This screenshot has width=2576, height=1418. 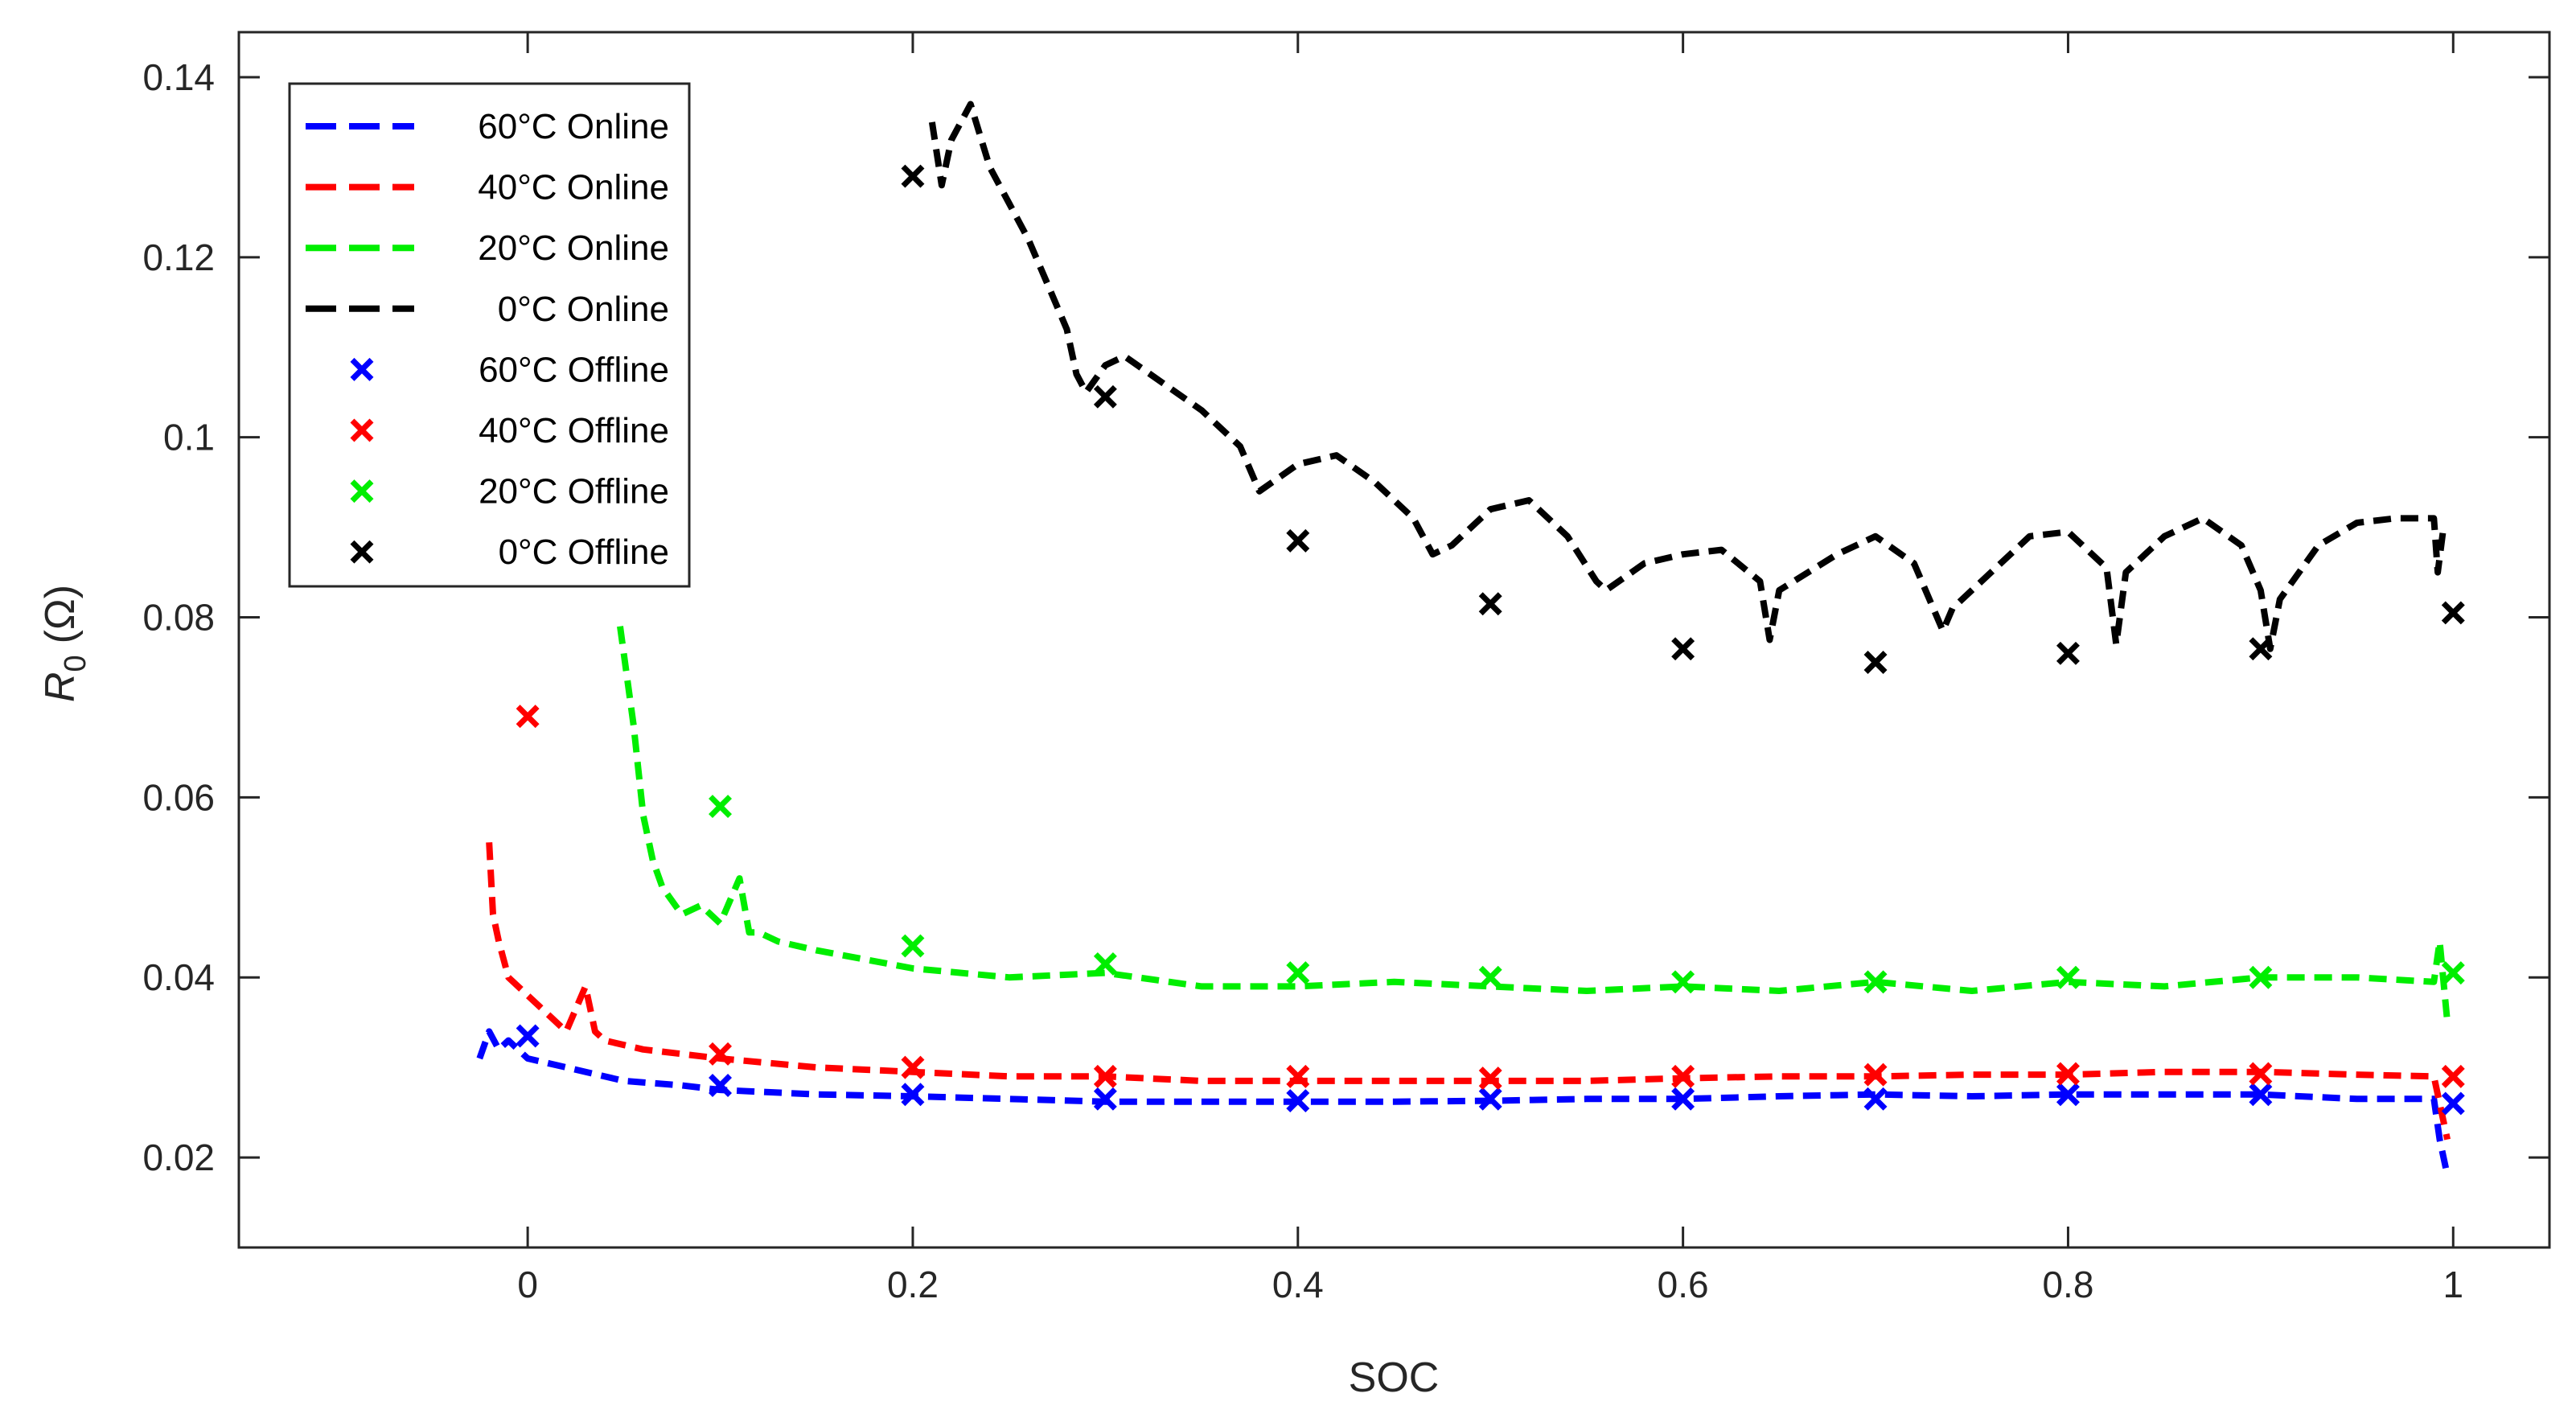 I want to click on legend-item-label: 0°C Offline, so click(x=584, y=552).